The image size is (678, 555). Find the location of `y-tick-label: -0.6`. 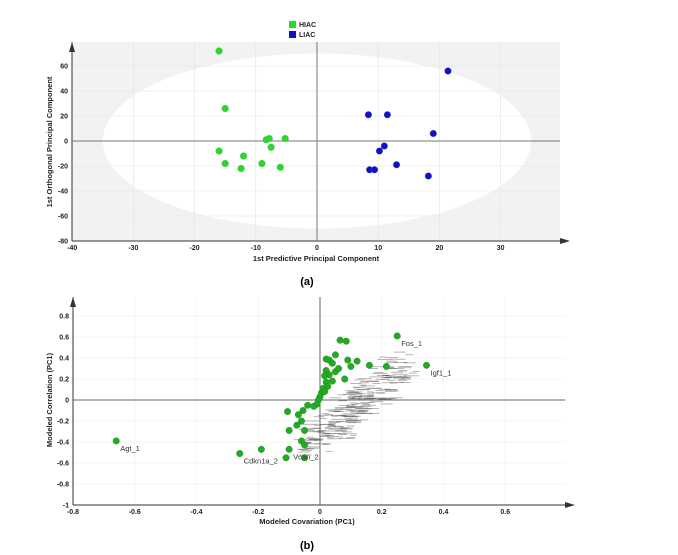

y-tick-label: -0.6 is located at coordinates (63, 464).